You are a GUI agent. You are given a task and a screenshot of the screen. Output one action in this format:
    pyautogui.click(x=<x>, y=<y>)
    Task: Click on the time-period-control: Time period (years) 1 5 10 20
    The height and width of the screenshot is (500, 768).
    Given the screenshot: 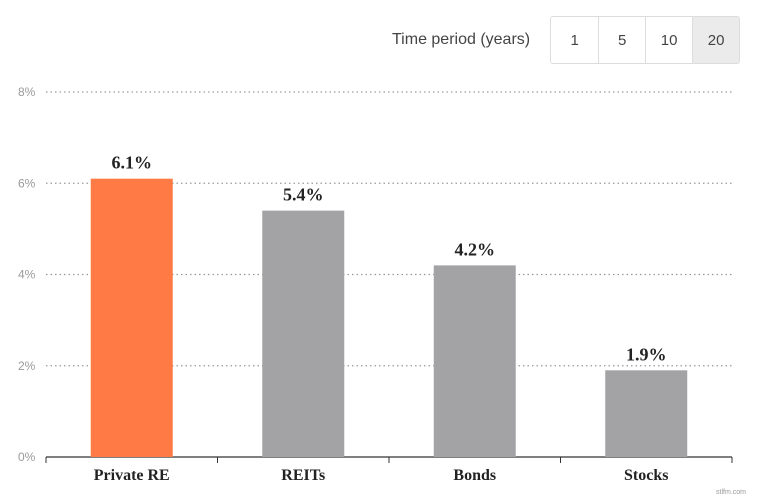 What is the action you would take?
    pyautogui.click(x=566, y=40)
    